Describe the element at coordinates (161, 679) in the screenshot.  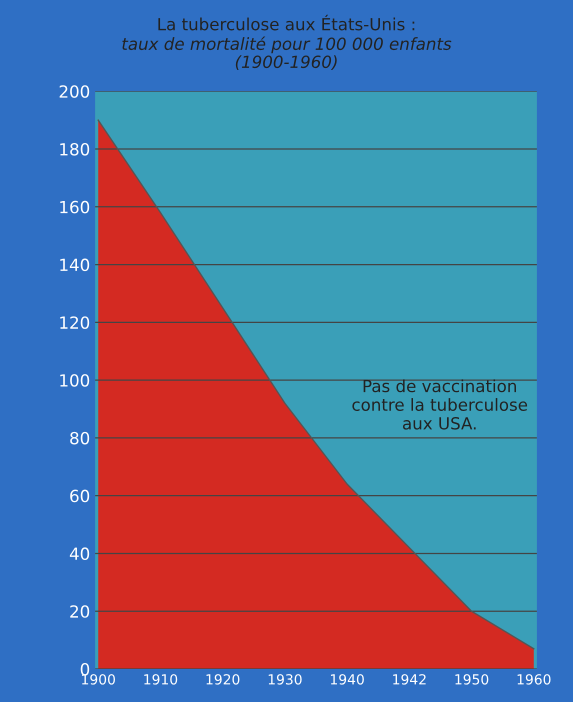
I see `x-tick-label: 1910` at that location.